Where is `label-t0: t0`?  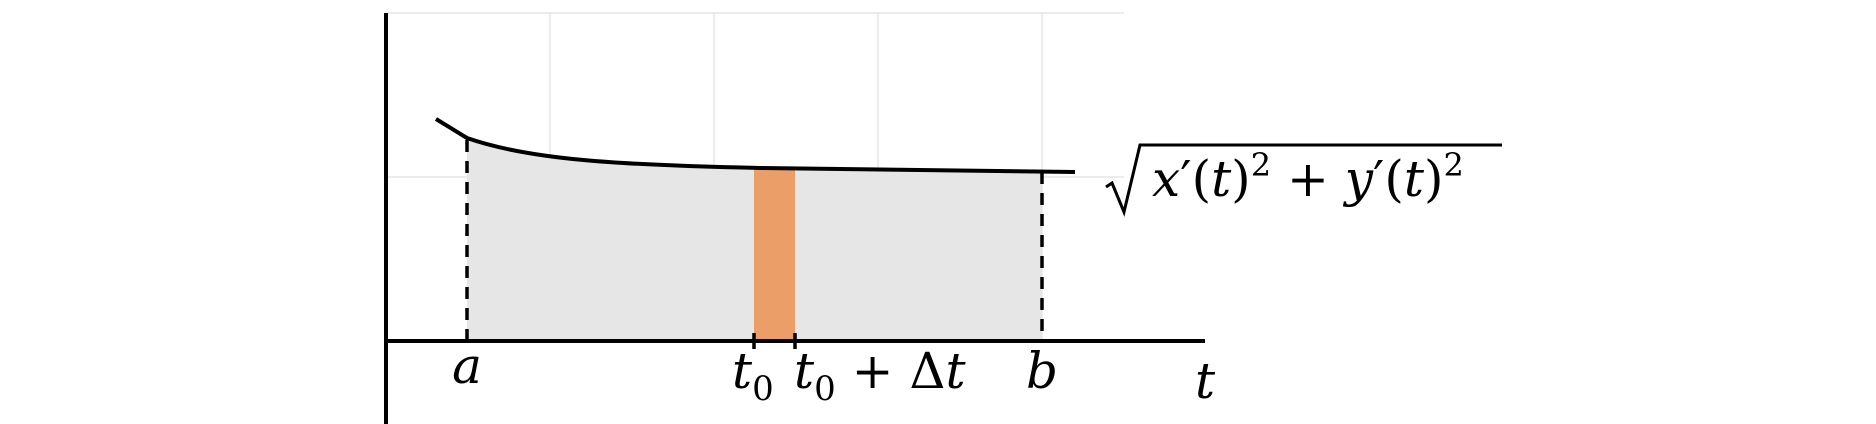 label-t0: t0 is located at coordinates (753, 375).